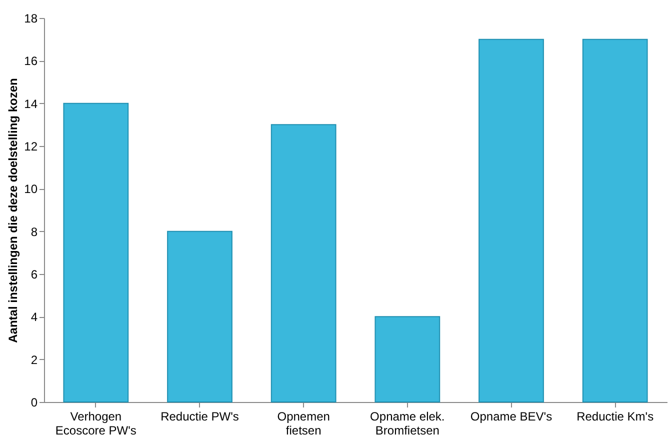  What do you see at coordinates (13, 210) in the screenshot?
I see `y-axis-title: Aantal instellingen die deze doelstelling kozen` at bounding box center [13, 210].